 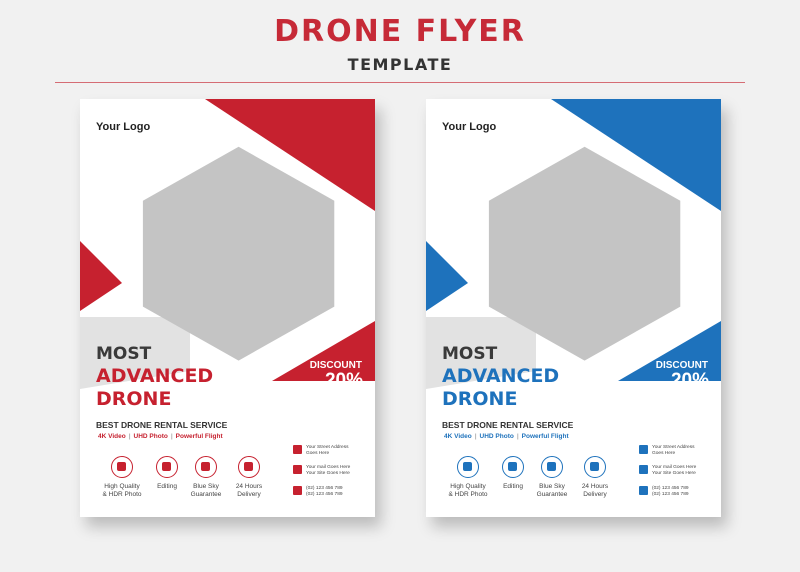 What do you see at coordinates (400, 64) in the screenshot?
I see `header-subtitle: TEMPLATE` at bounding box center [400, 64].